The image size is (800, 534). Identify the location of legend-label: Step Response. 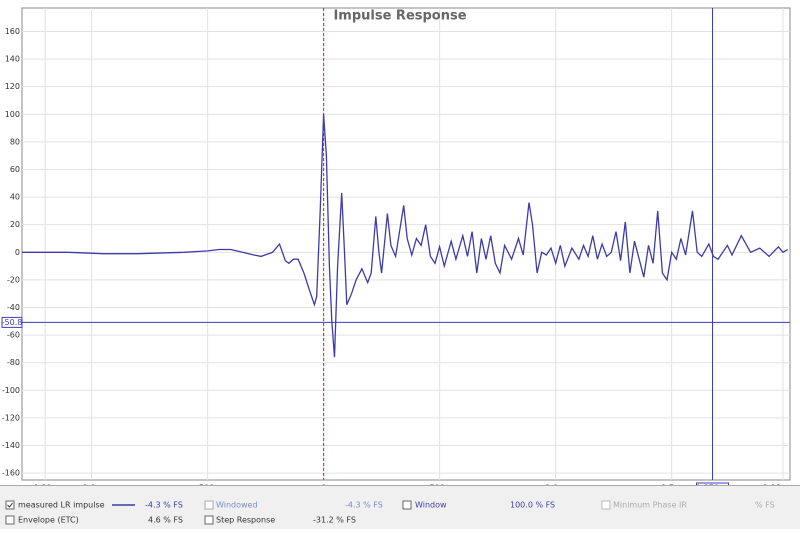
(245, 520).